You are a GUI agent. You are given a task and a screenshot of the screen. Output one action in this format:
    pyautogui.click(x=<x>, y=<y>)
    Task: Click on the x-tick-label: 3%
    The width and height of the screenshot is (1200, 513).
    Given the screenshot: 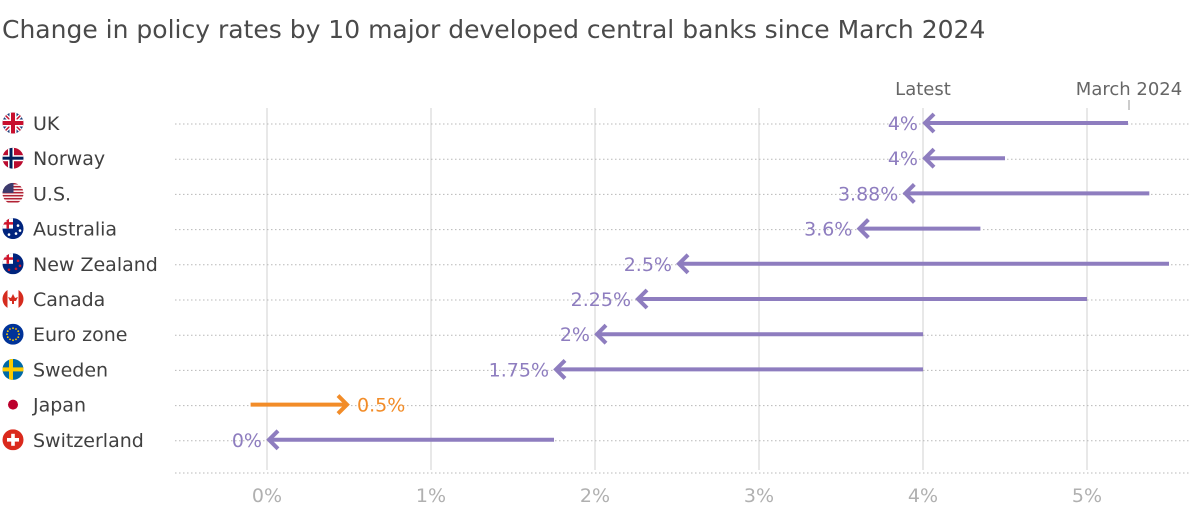 What is the action you would take?
    pyautogui.click(x=759, y=496)
    